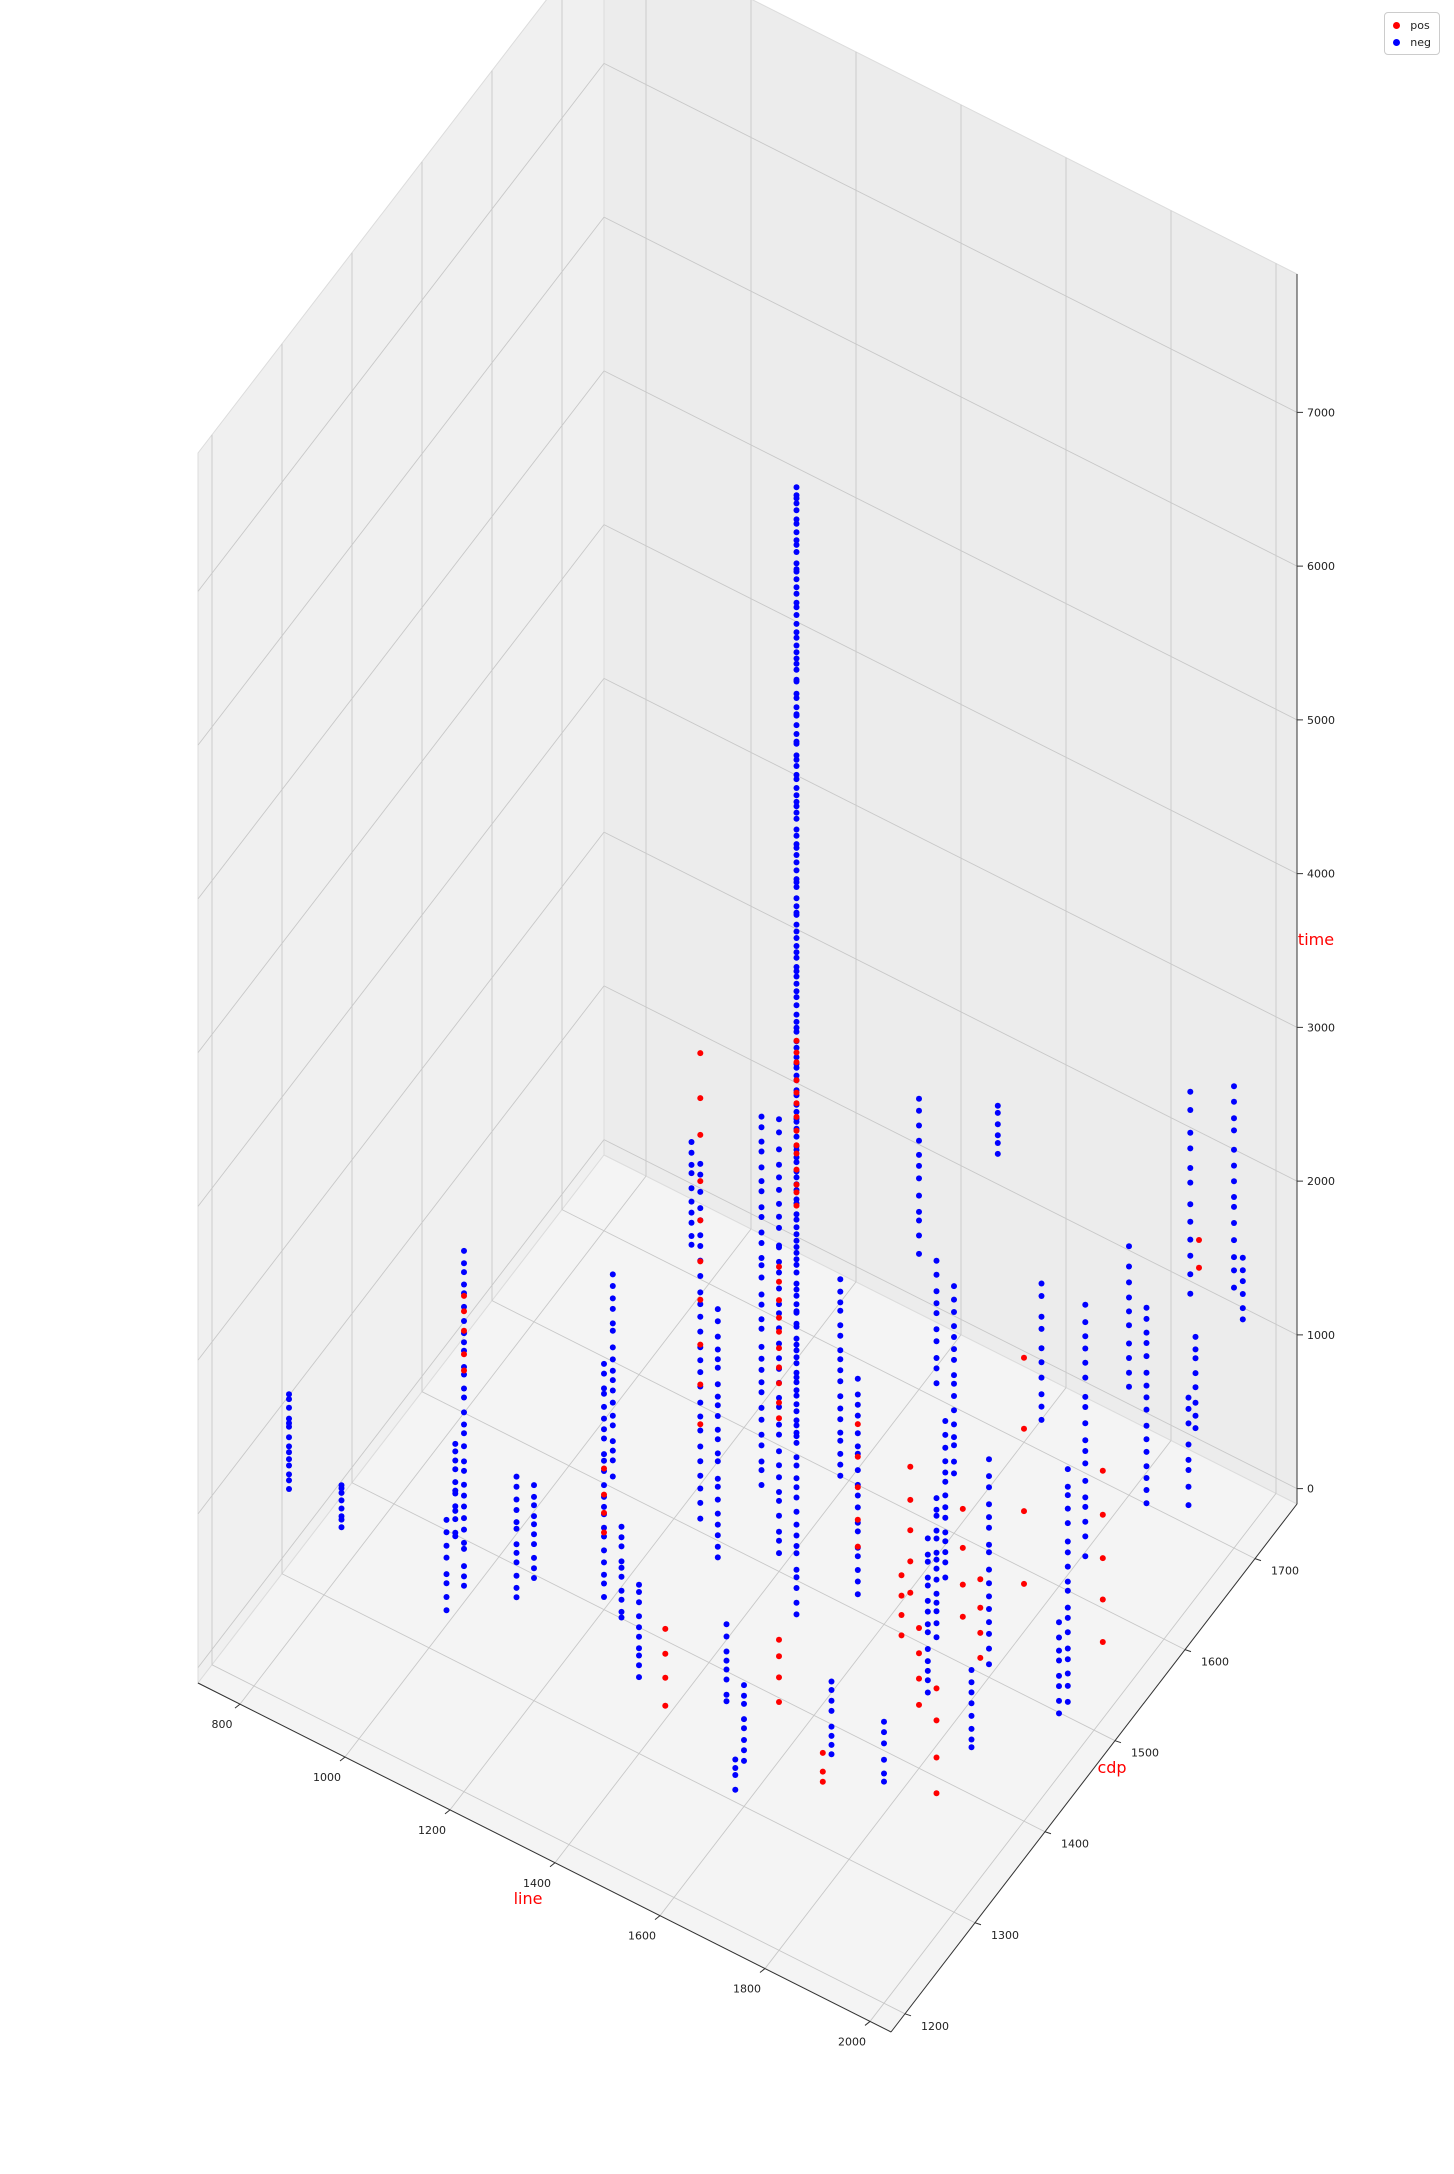 The width and height of the screenshot is (1454, 2174). I want to click on y-tick-mark, so click(1258, 1560).